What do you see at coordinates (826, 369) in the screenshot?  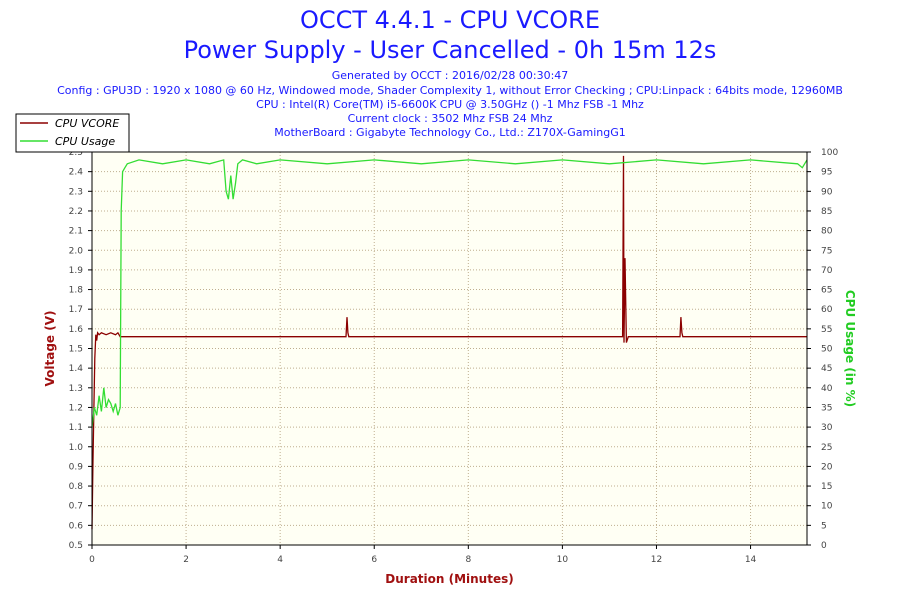 I see `y2-tick-label: 45` at bounding box center [826, 369].